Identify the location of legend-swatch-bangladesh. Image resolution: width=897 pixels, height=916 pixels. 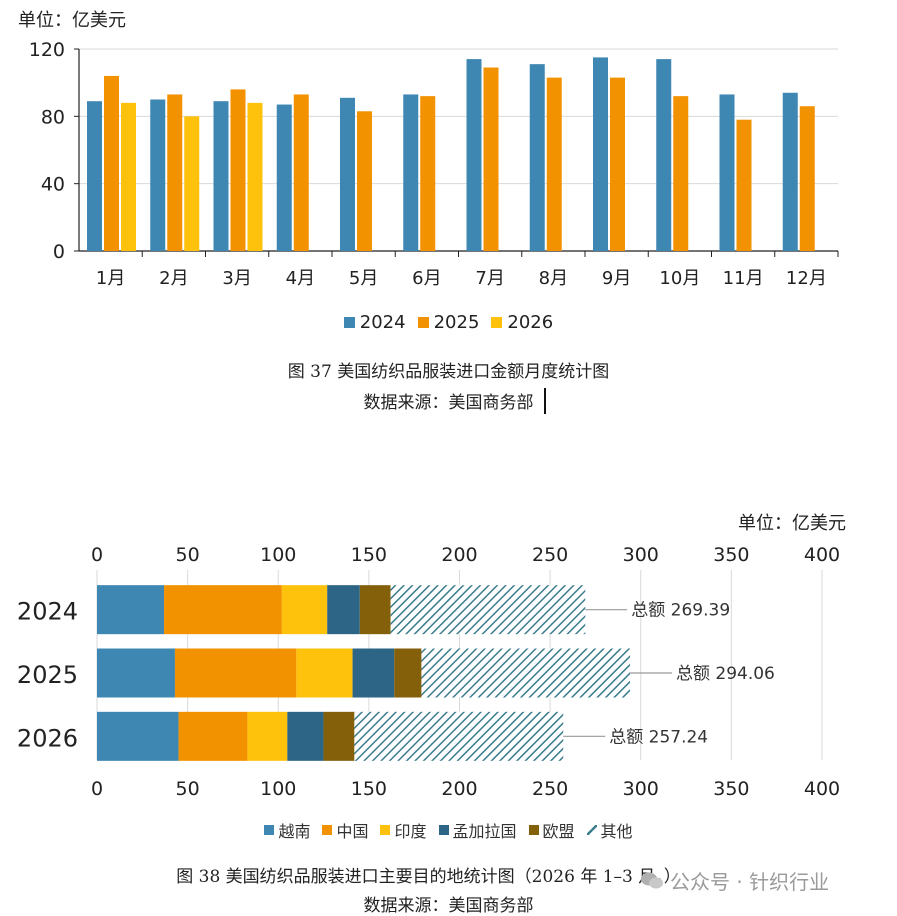
(443, 830).